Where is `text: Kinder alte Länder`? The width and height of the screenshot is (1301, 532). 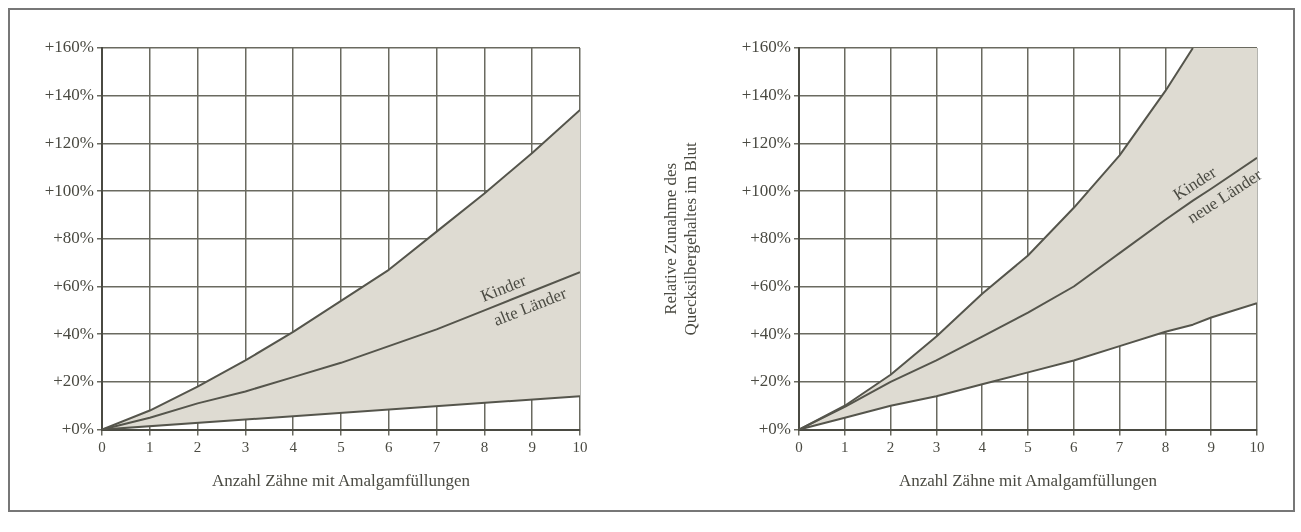
text: Kinder alte Länder is located at coordinates (523, 300).